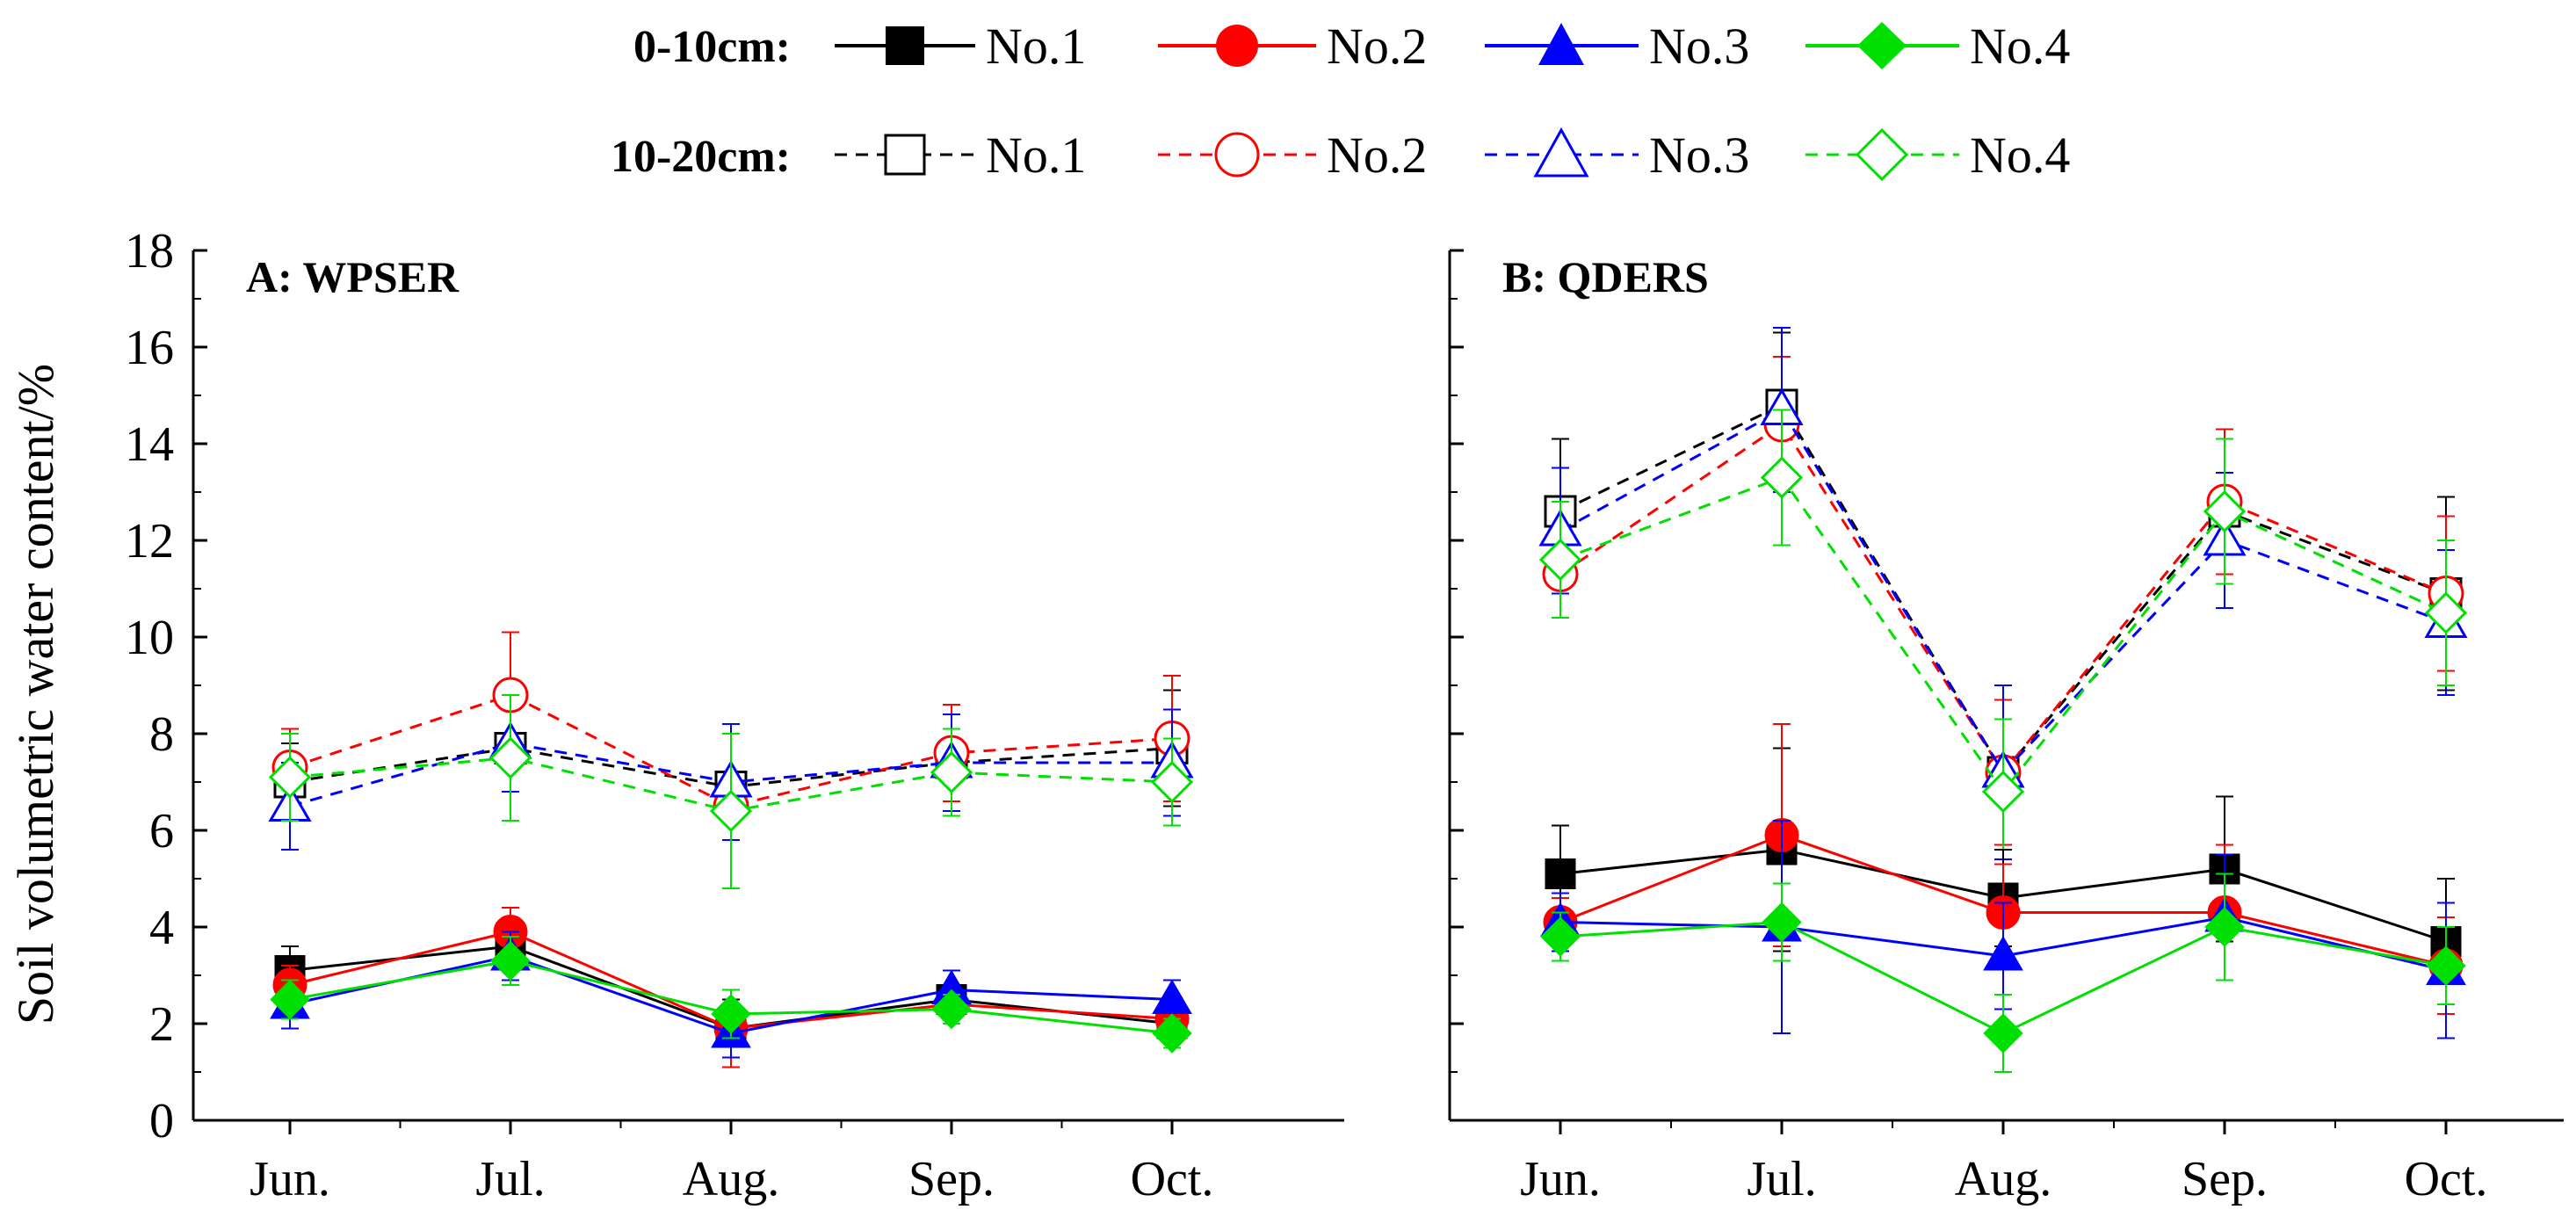 The height and width of the screenshot is (1224, 2576). What do you see at coordinates (1617, 155) in the screenshot?
I see `legend-item-10-20-no3: No.3` at bounding box center [1617, 155].